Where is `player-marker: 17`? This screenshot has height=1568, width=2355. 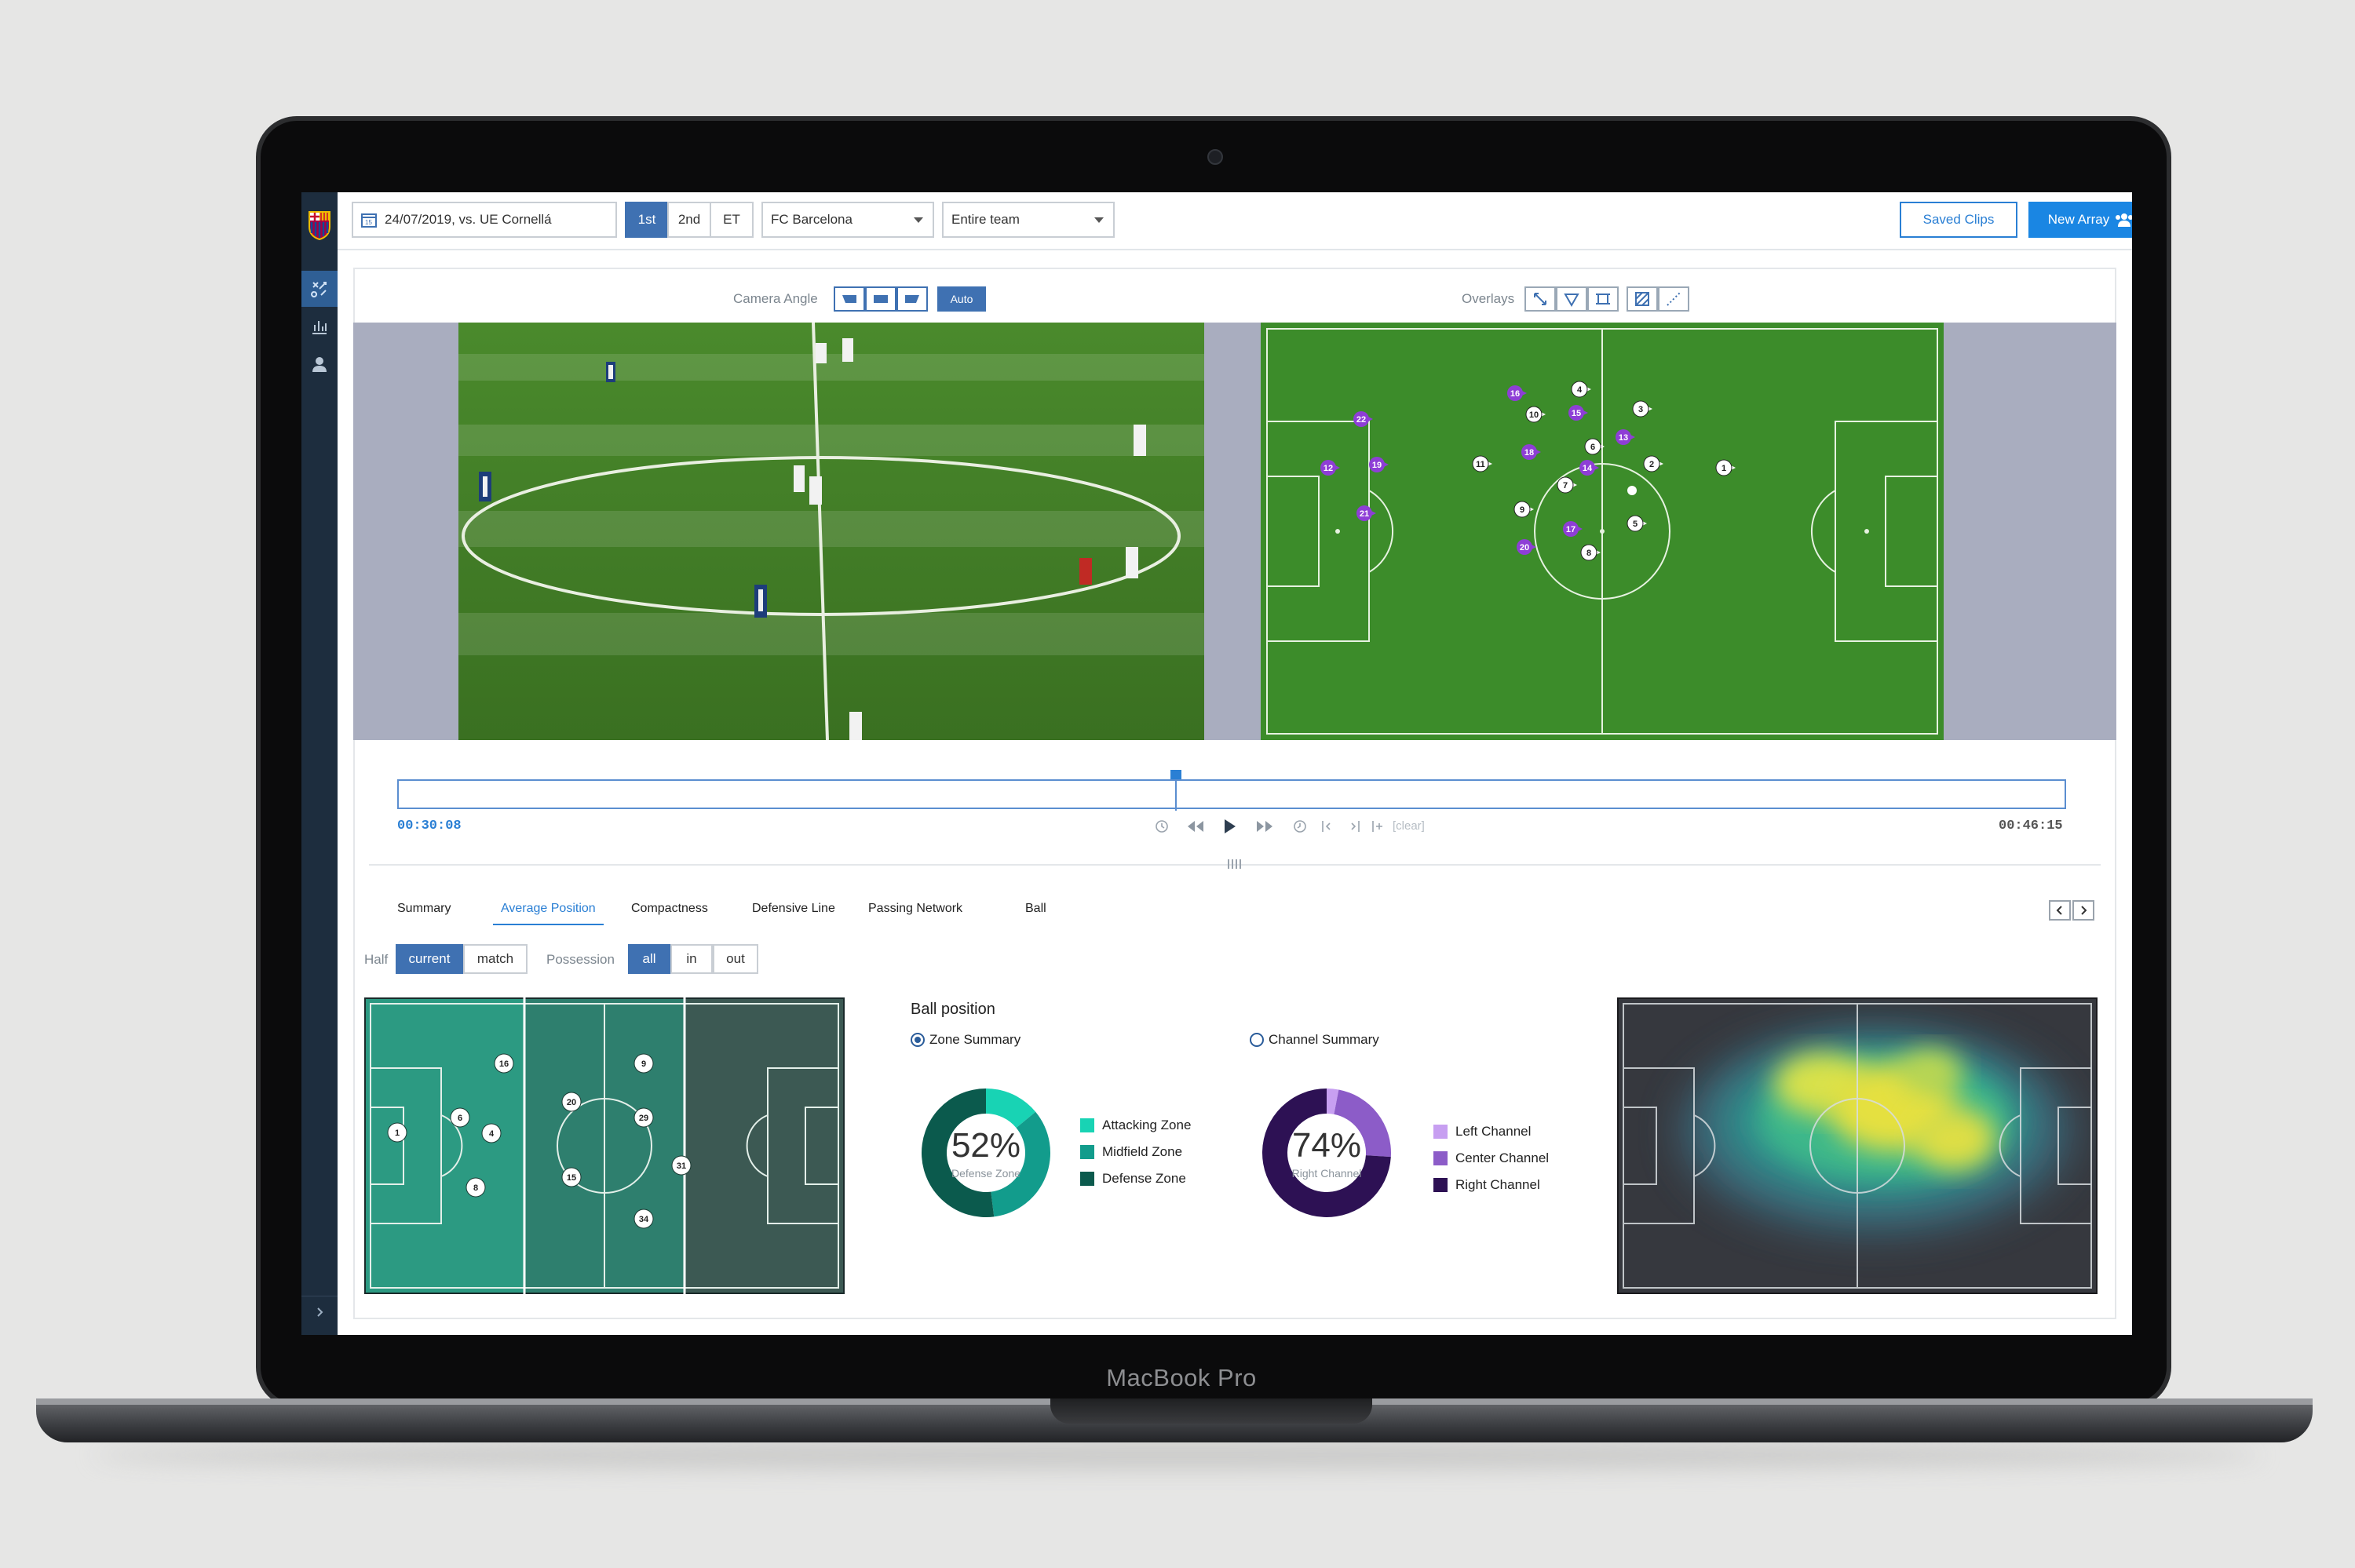
player-marker: 17 is located at coordinates (1573, 529).